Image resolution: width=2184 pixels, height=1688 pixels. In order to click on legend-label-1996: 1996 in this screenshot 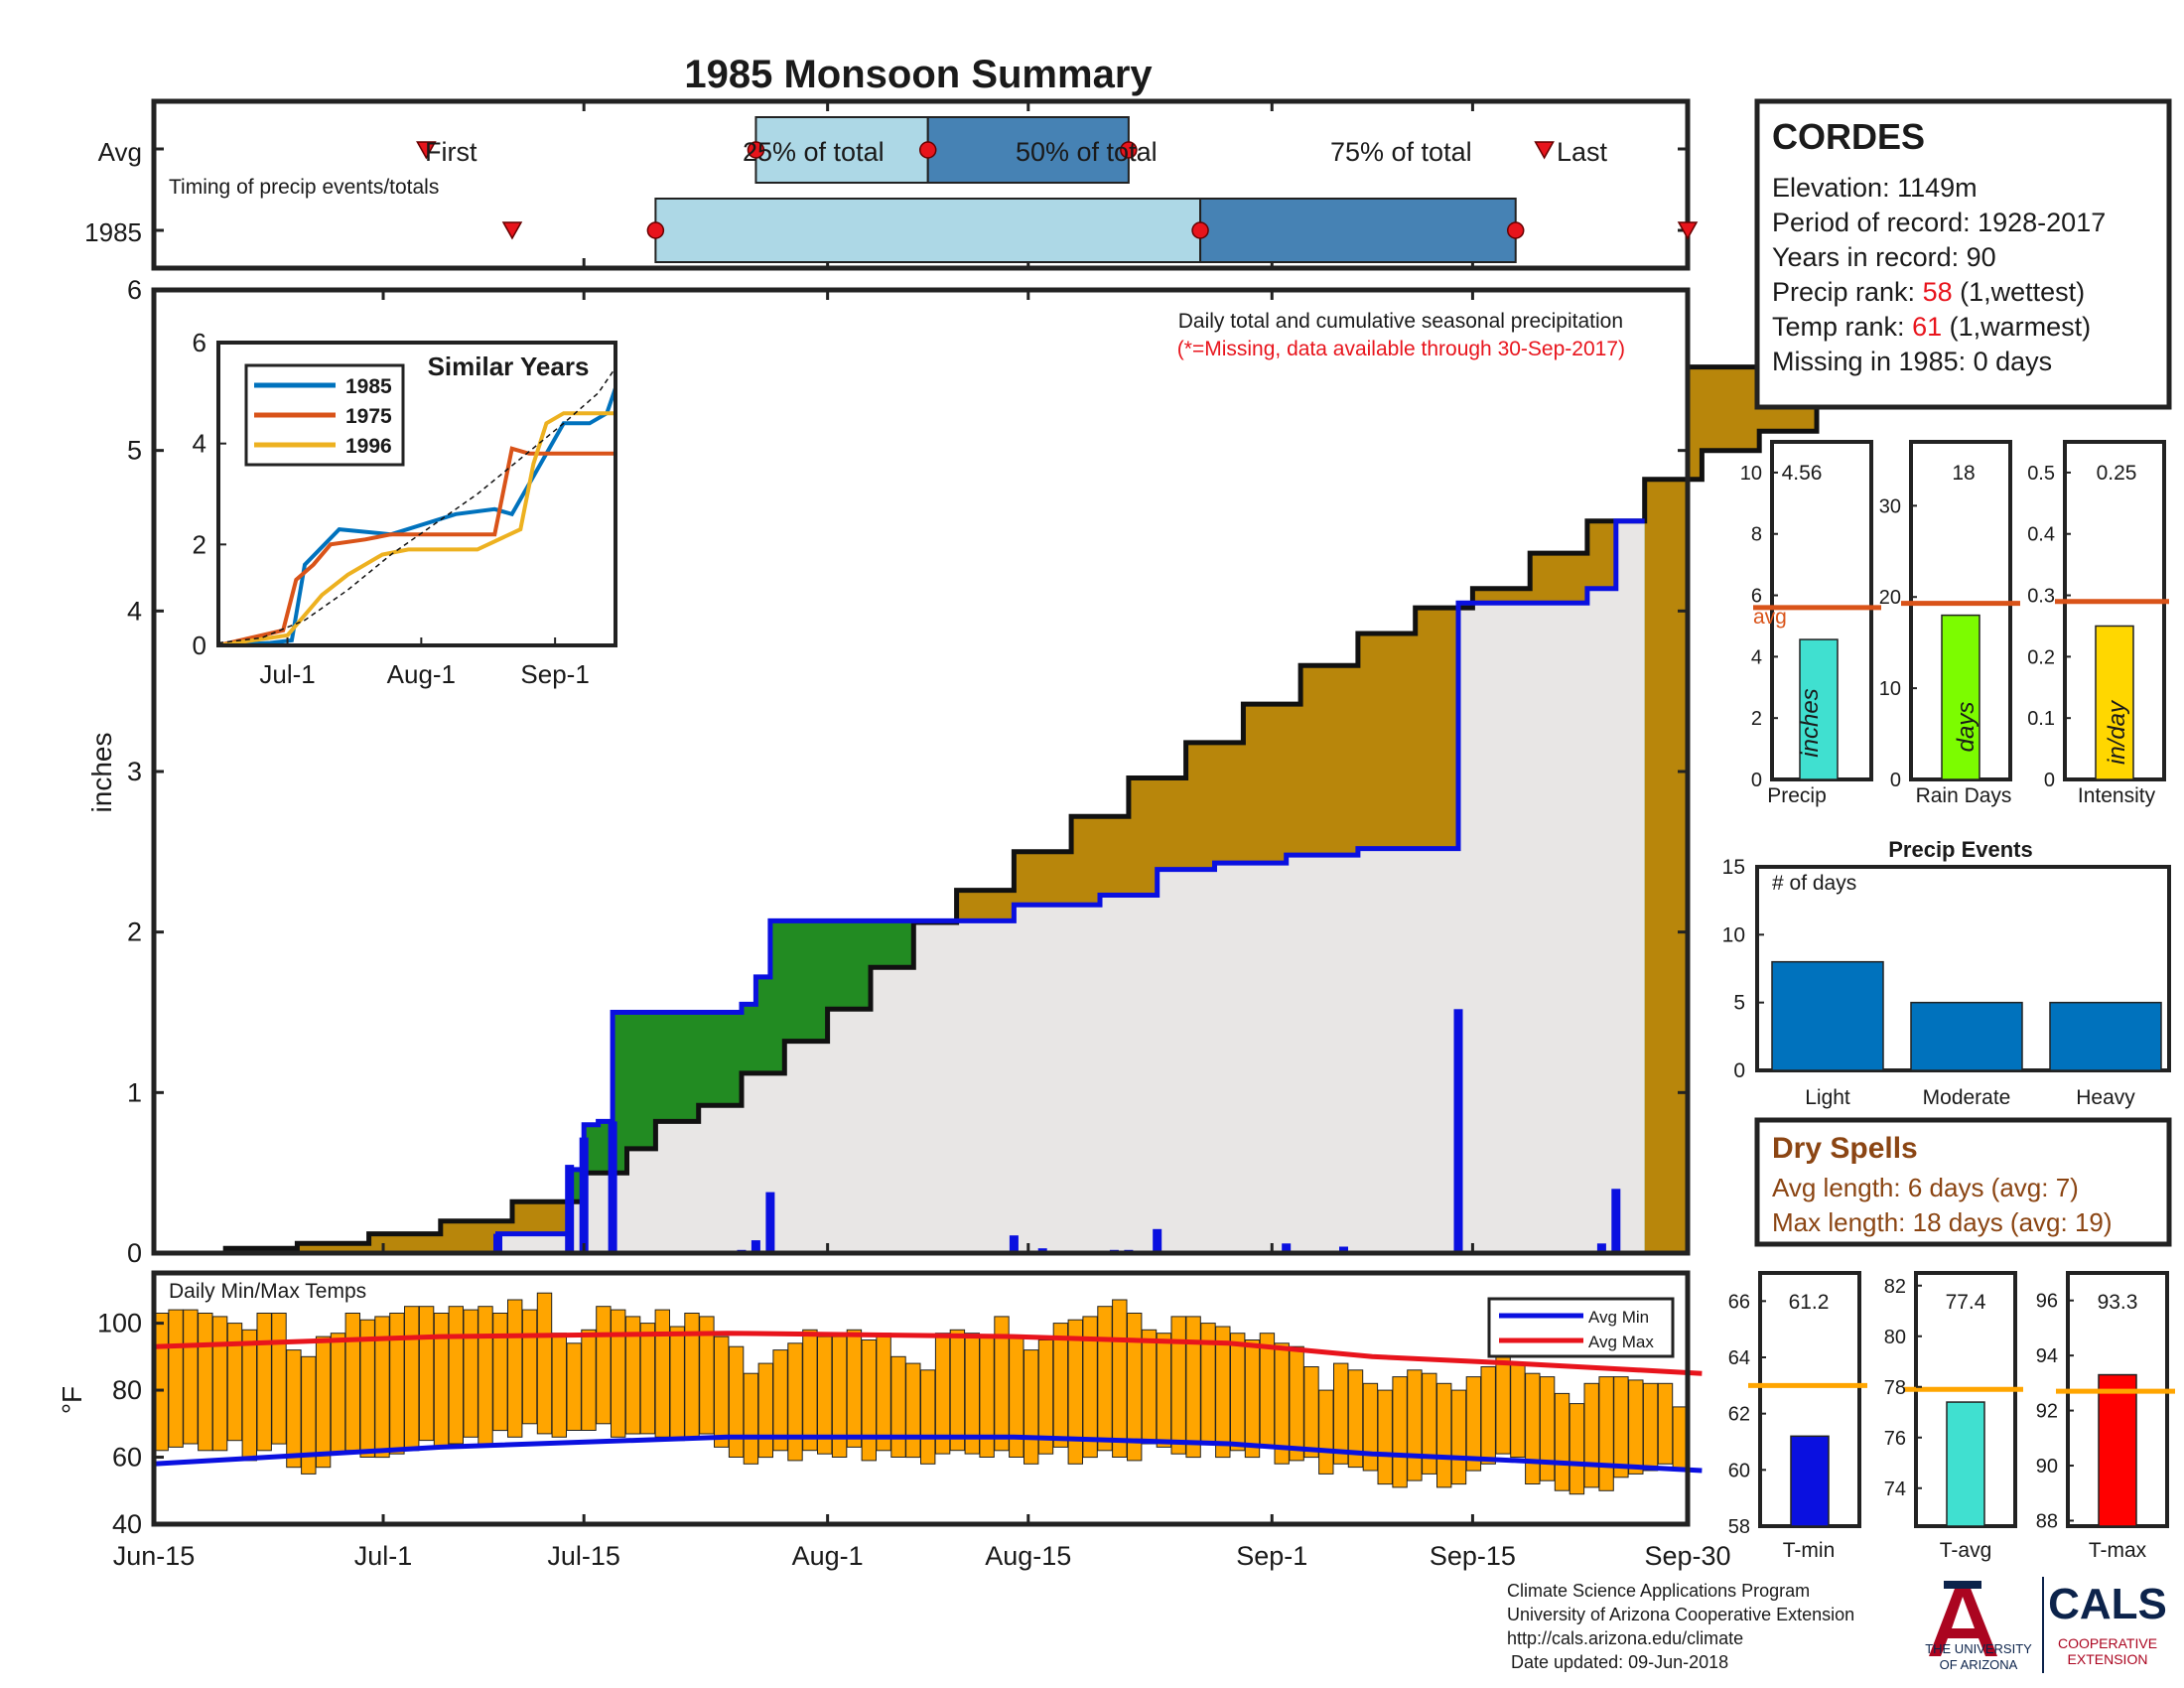, I will do `click(368, 446)`.